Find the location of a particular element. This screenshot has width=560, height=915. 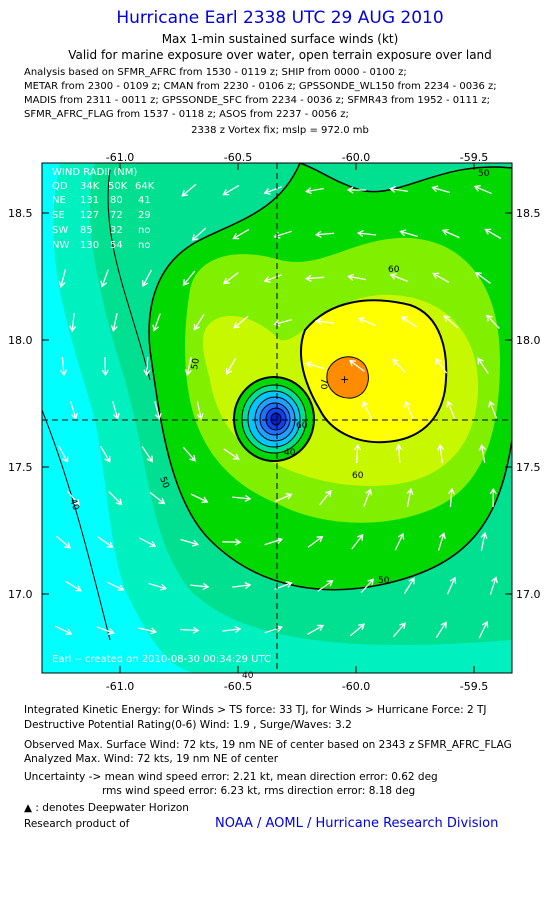

wind-contour-band is located at coordinates (373, 371).